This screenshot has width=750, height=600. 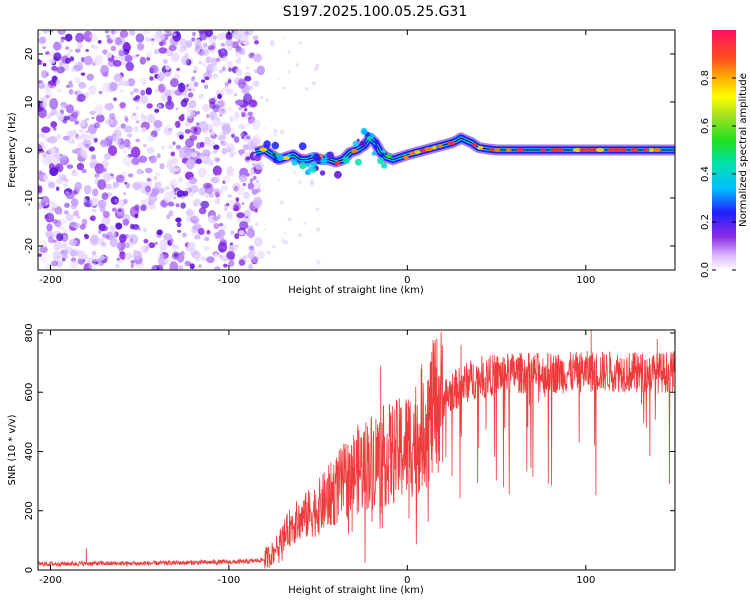 What do you see at coordinates (718, 174) in the screenshot?
I see `colorbar-ticks: 0.0 0.2 0.4 0.6 0.8` at bounding box center [718, 174].